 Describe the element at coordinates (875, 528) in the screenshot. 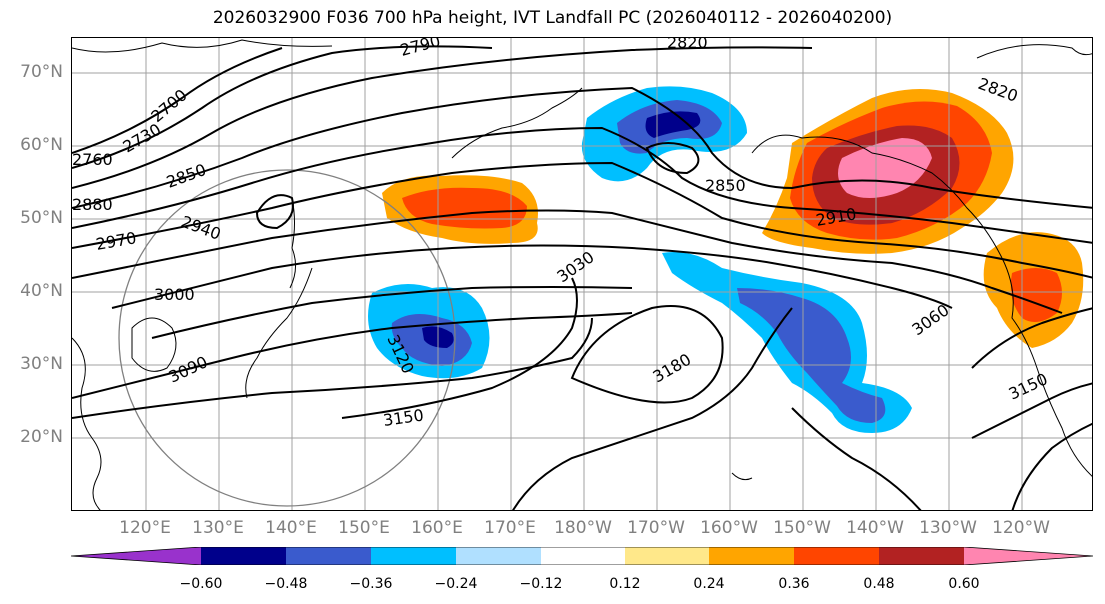

I see `lon-label: 140°W` at that location.